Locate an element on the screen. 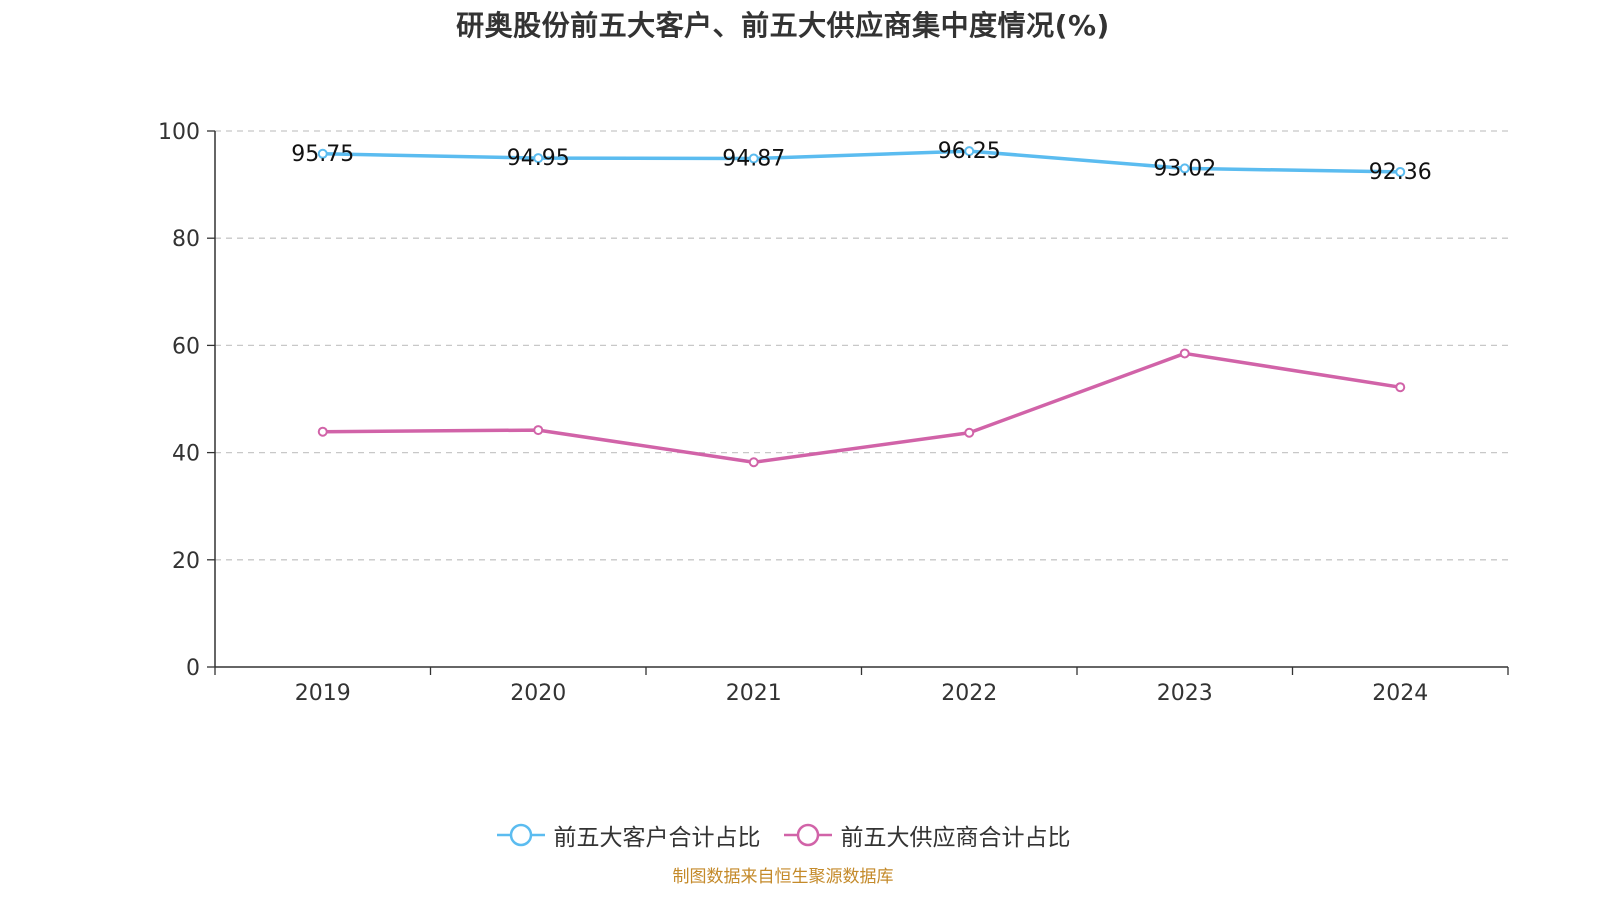 The image size is (1600, 900). data-label: 92.36 is located at coordinates (1400, 172).